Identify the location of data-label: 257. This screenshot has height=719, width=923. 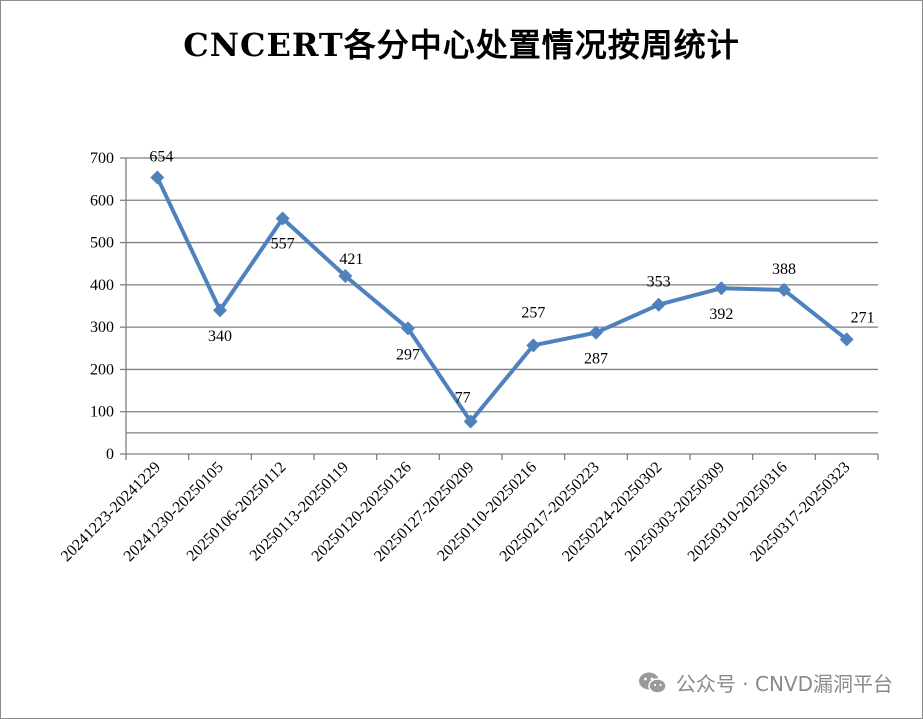
(533, 312).